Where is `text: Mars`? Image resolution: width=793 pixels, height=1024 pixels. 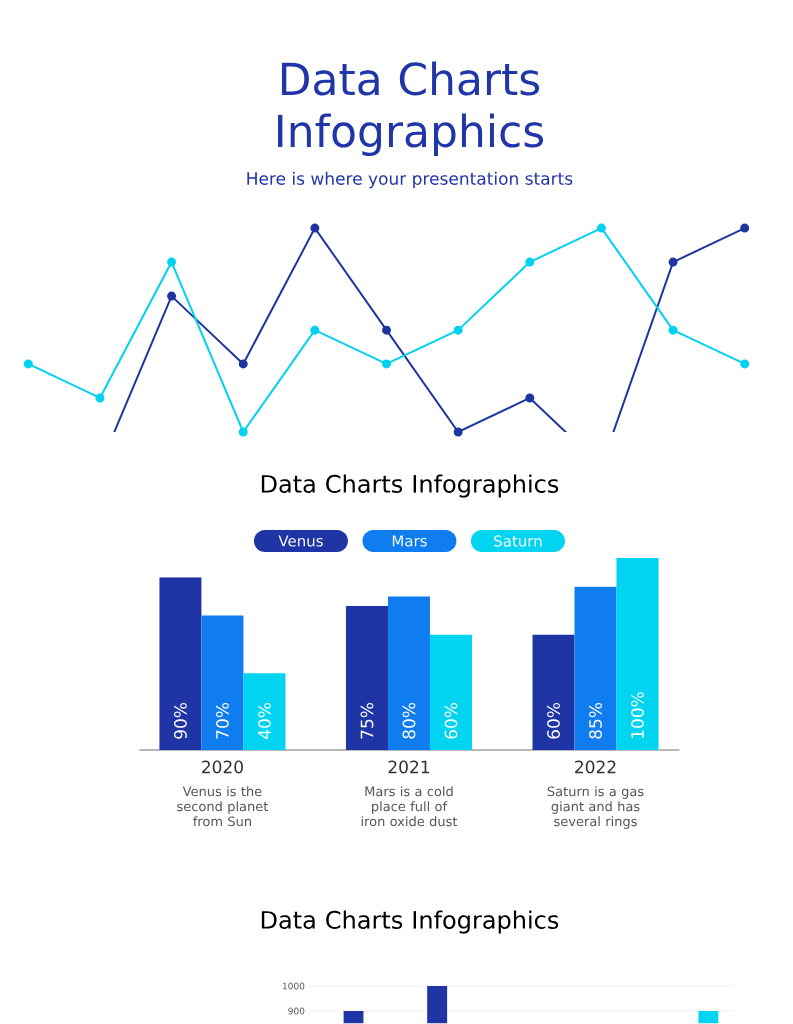
text: Mars is located at coordinates (409, 541).